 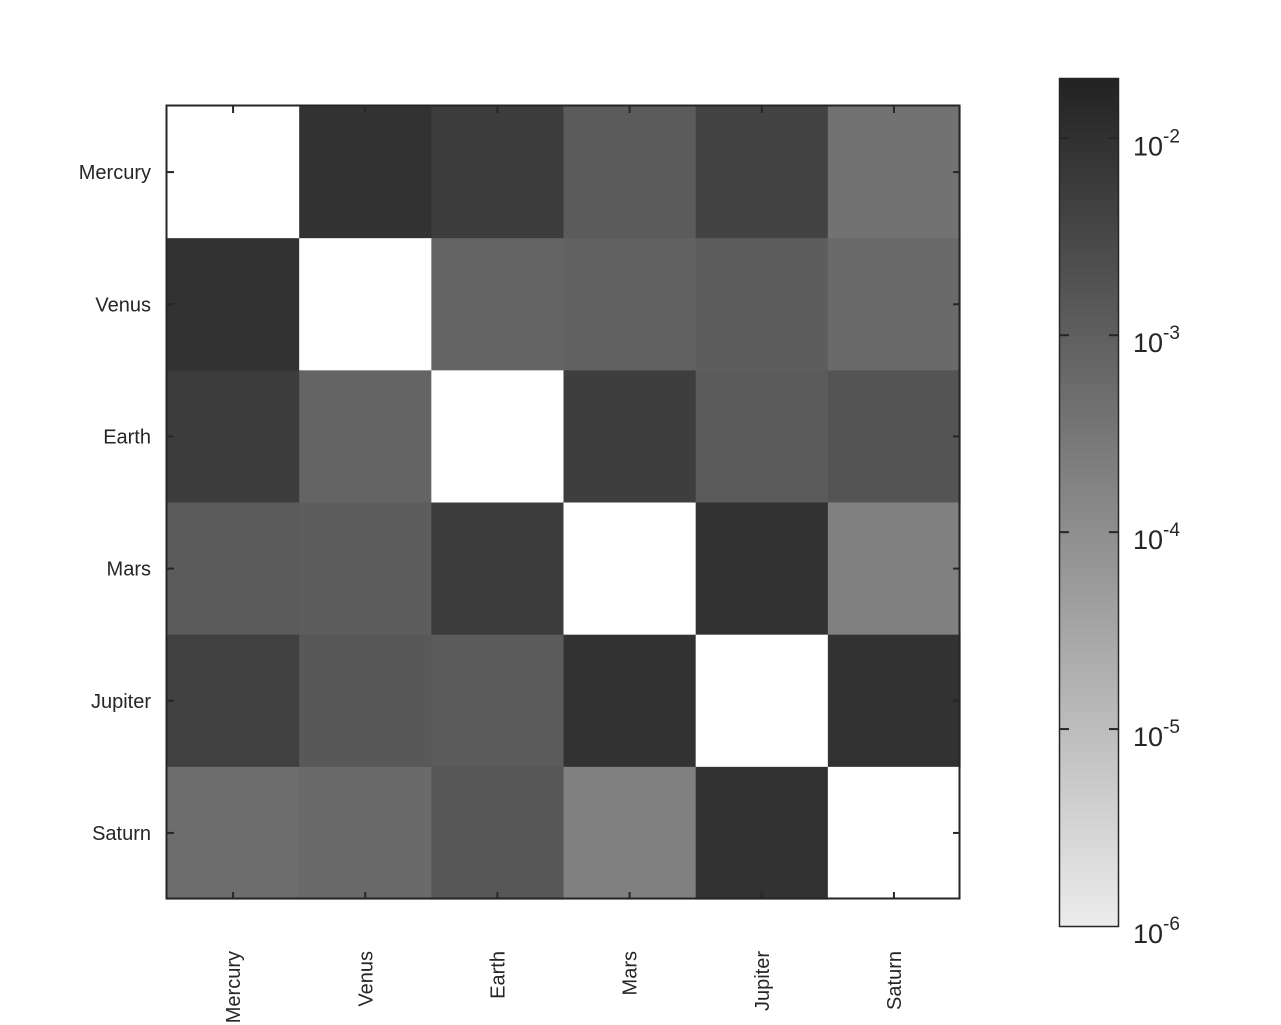 I want to click on colorbar-tick-label: 10⁻⁶, so click(x=1156, y=931).